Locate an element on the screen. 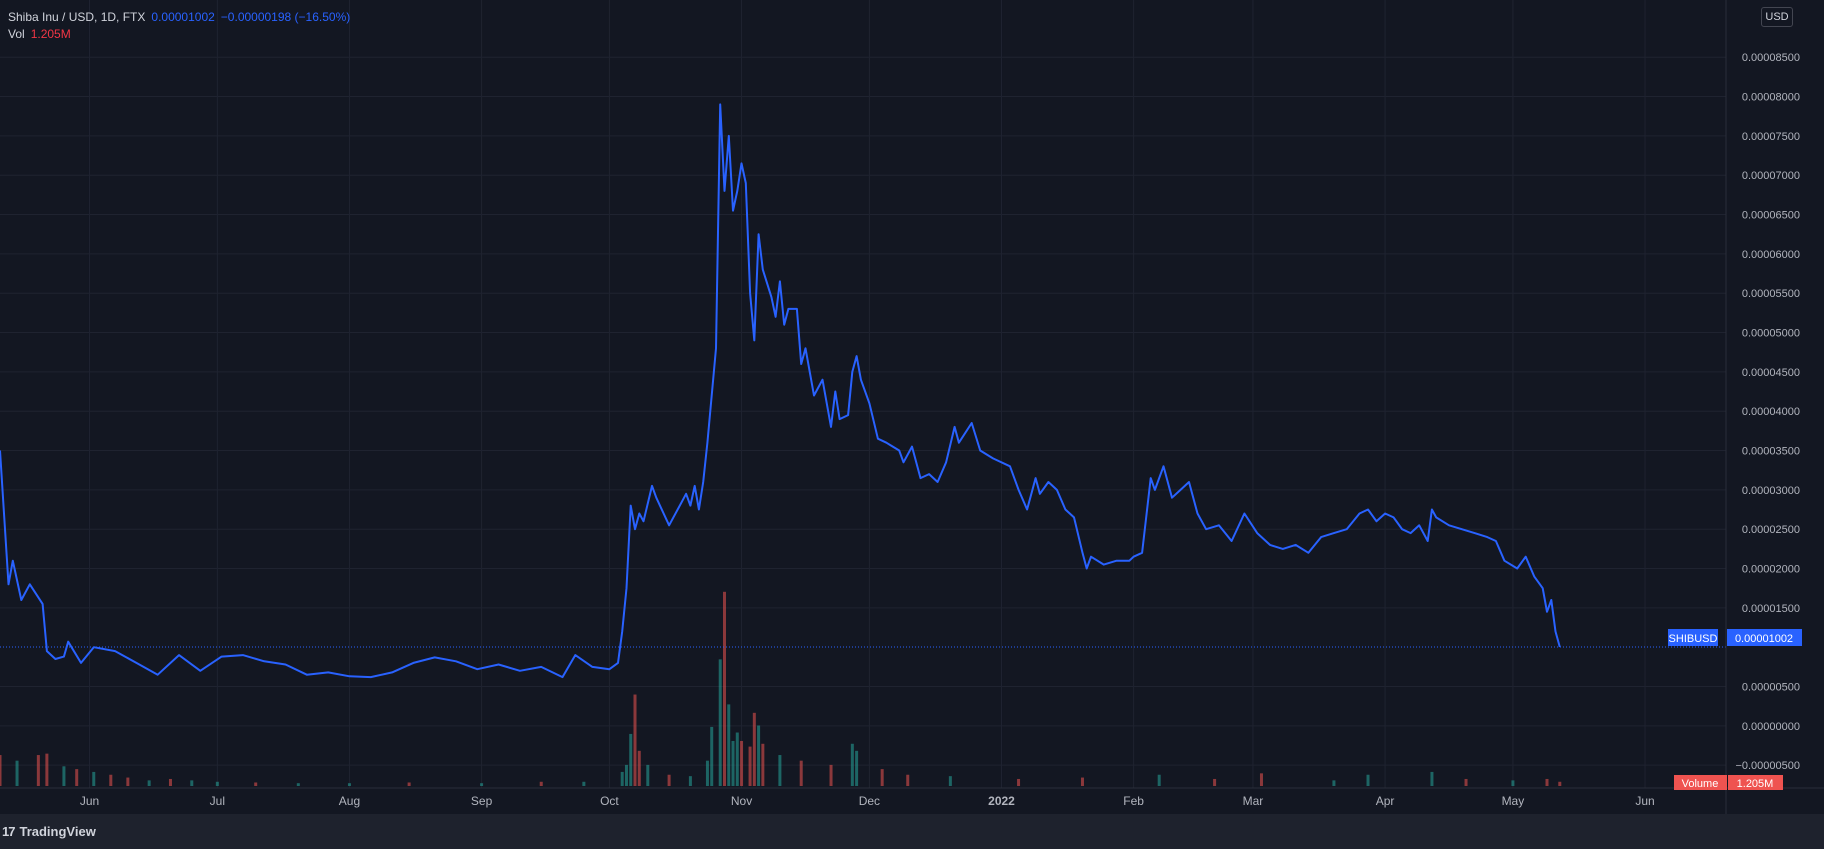  price-tick-label: 0.00006000 is located at coordinates (1771, 255).